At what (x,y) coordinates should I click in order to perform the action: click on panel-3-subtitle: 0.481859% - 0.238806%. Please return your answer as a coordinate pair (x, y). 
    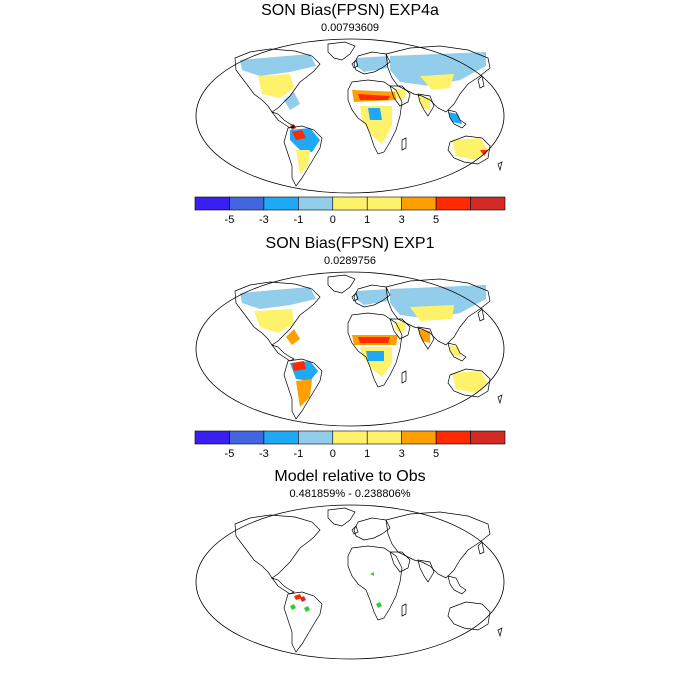
    Looking at the image, I should click on (350, 494).